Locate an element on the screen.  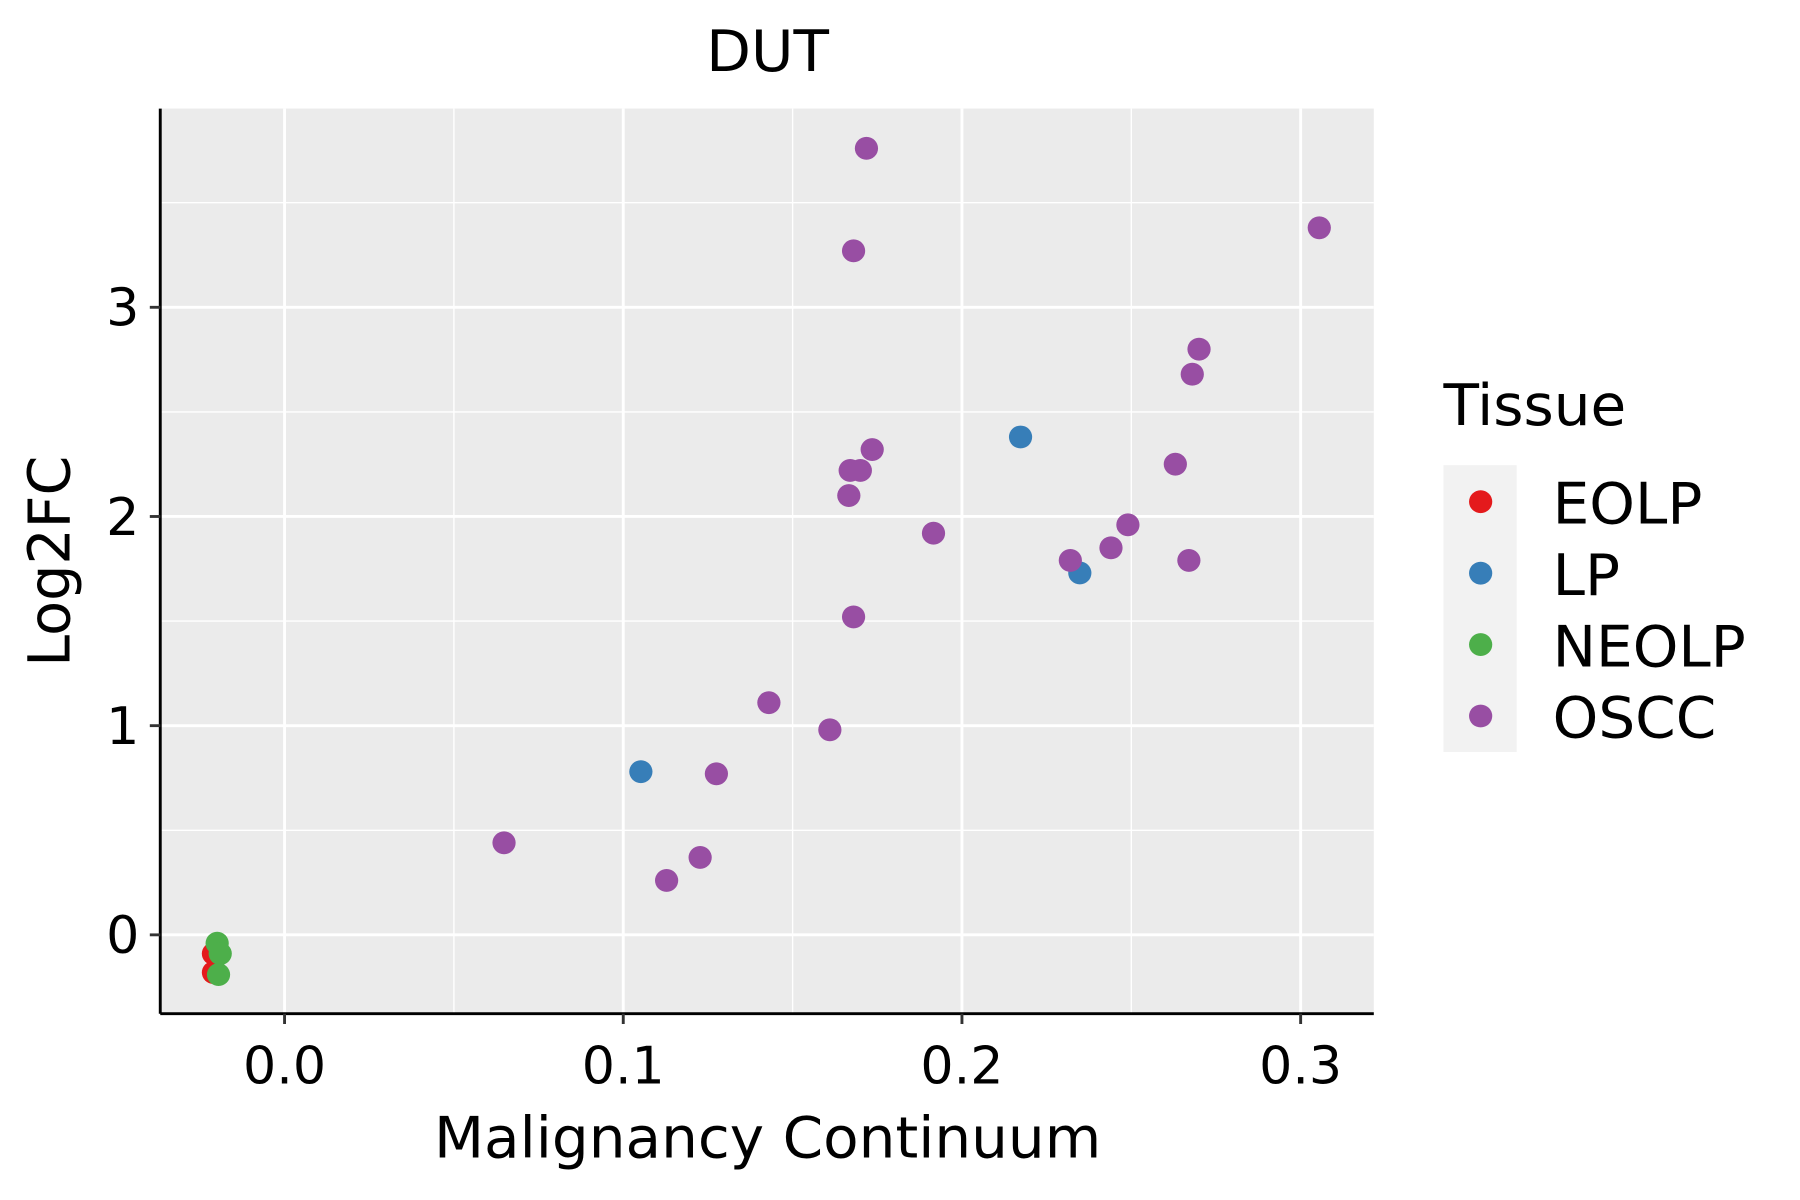
legend-key-oscc is located at coordinates (1481, 716).